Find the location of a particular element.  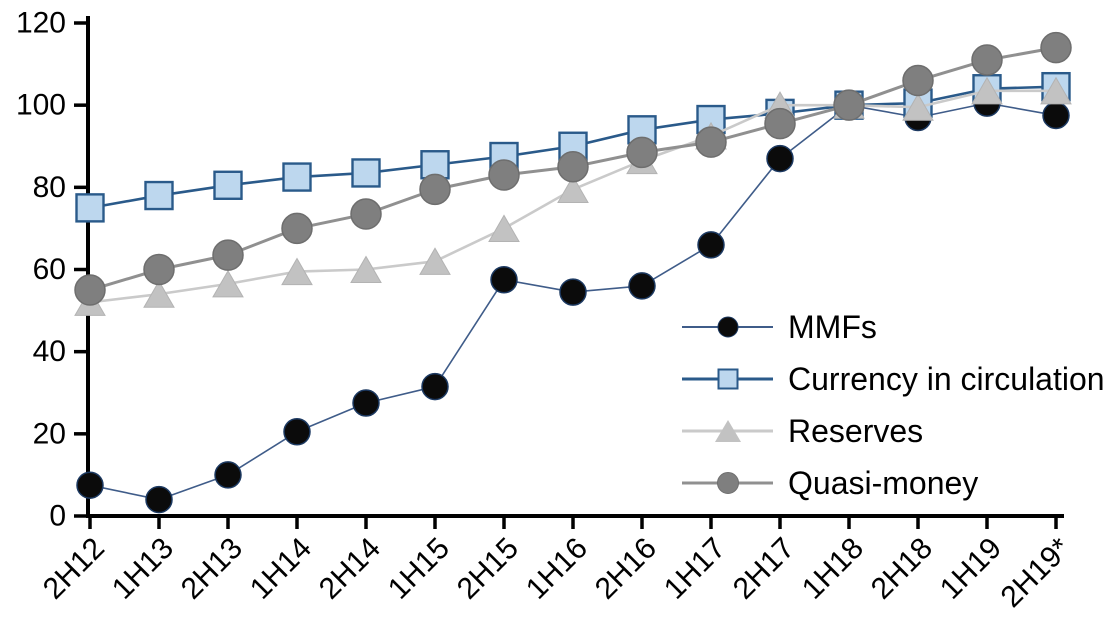

x-axis-label: 1H17 is located at coordinates (695, 569).